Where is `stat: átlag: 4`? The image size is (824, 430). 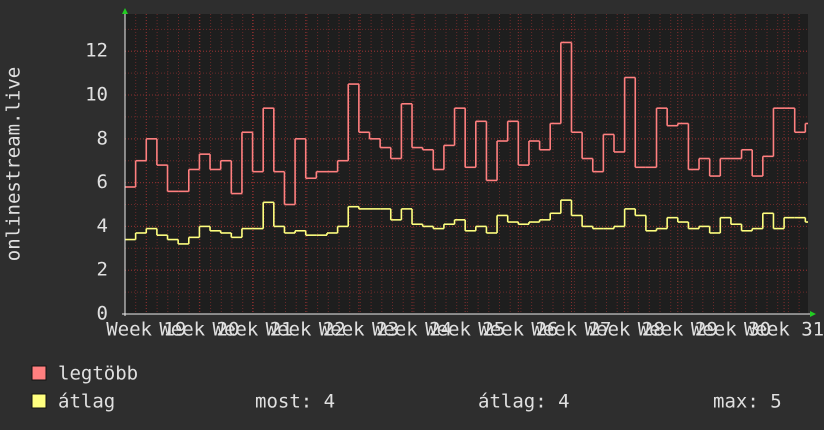
stat: átlag: 4 is located at coordinates (524, 402).